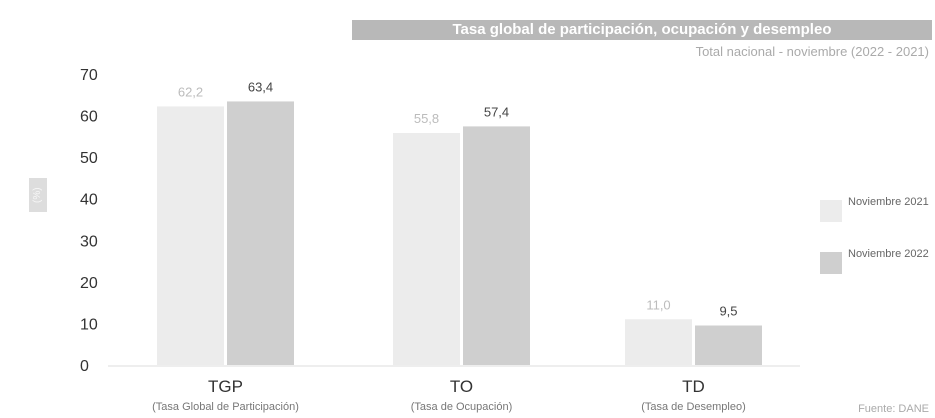 The height and width of the screenshot is (418, 935). Describe the element at coordinates (190, 235) in the screenshot. I see `bar-tgp-2021` at that location.